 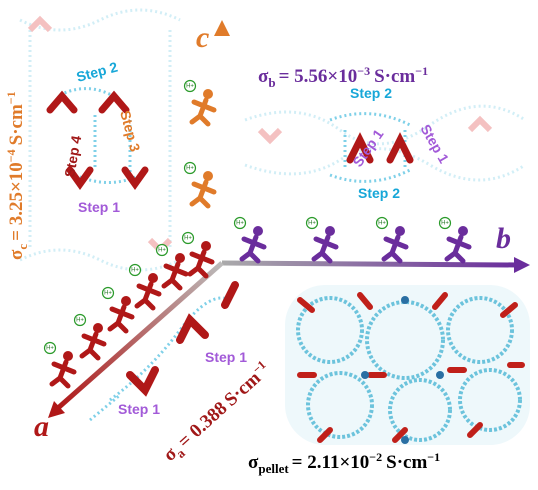 What do you see at coordinates (371, 147) in the screenshot?
I see `b-chain-molecule` at bounding box center [371, 147].